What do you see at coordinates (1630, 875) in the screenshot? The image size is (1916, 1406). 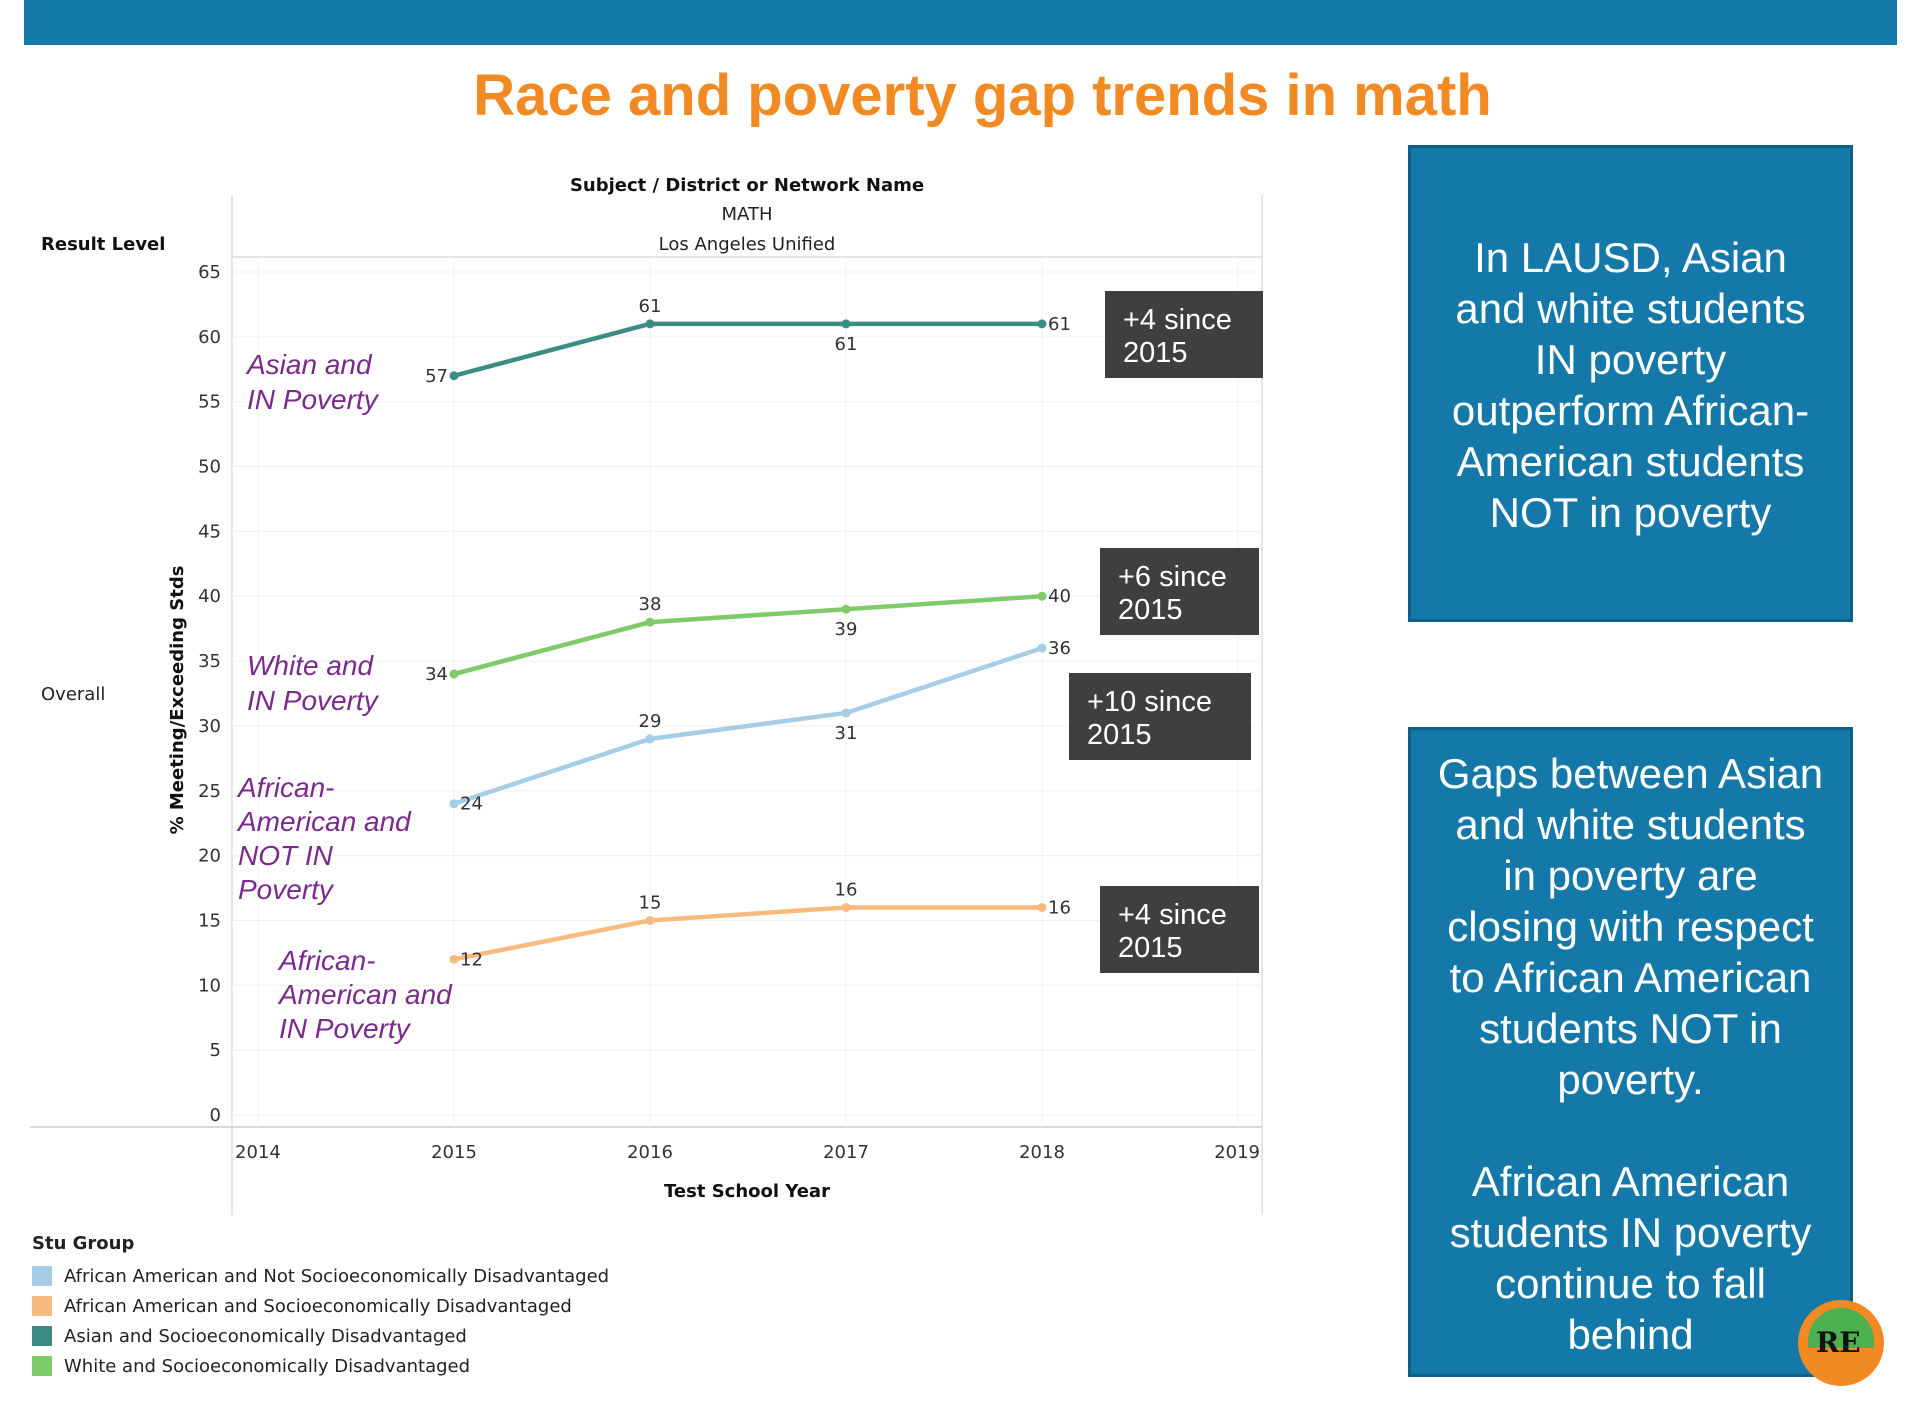 I see `callout-line: in poverty are` at bounding box center [1630, 875].